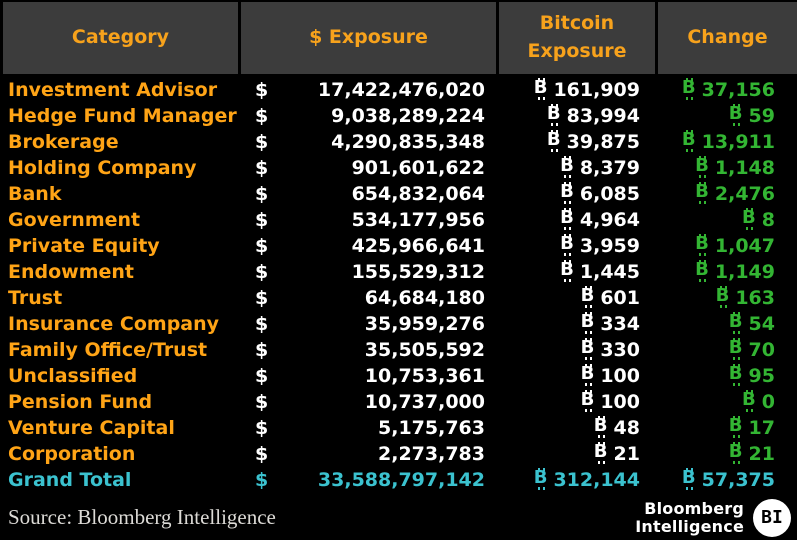  Describe the element at coordinates (73, 376) in the screenshot. I see `category-cell: Unclassified` at that location.